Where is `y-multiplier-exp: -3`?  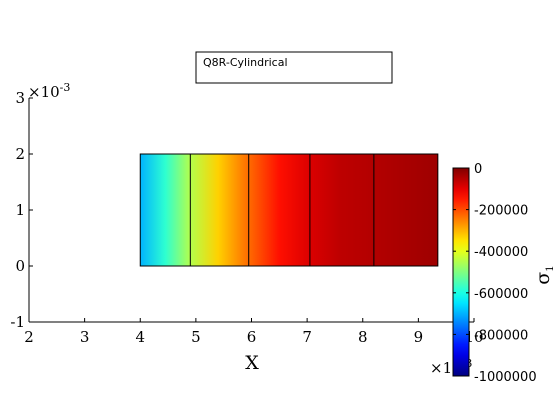
y-multiplier-exp: -3 is located at coordinates (65, 87).